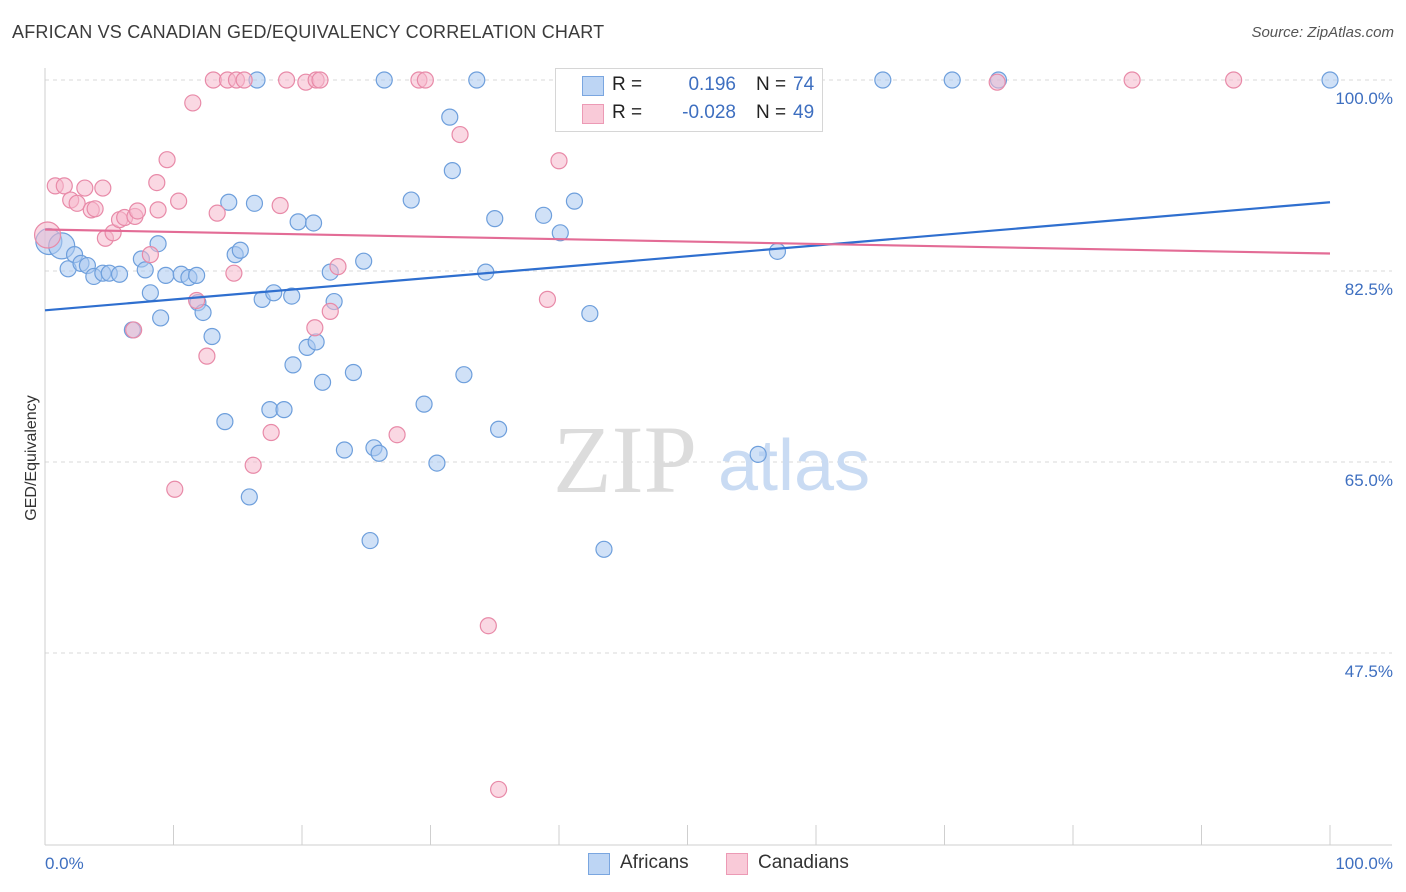 This screenshot has width=1406, height=892. What do you see at coordinates (1369, 480) in the screenshot?
I see `y-tick-label: 65.0%` at bounding box center [1369, 480].